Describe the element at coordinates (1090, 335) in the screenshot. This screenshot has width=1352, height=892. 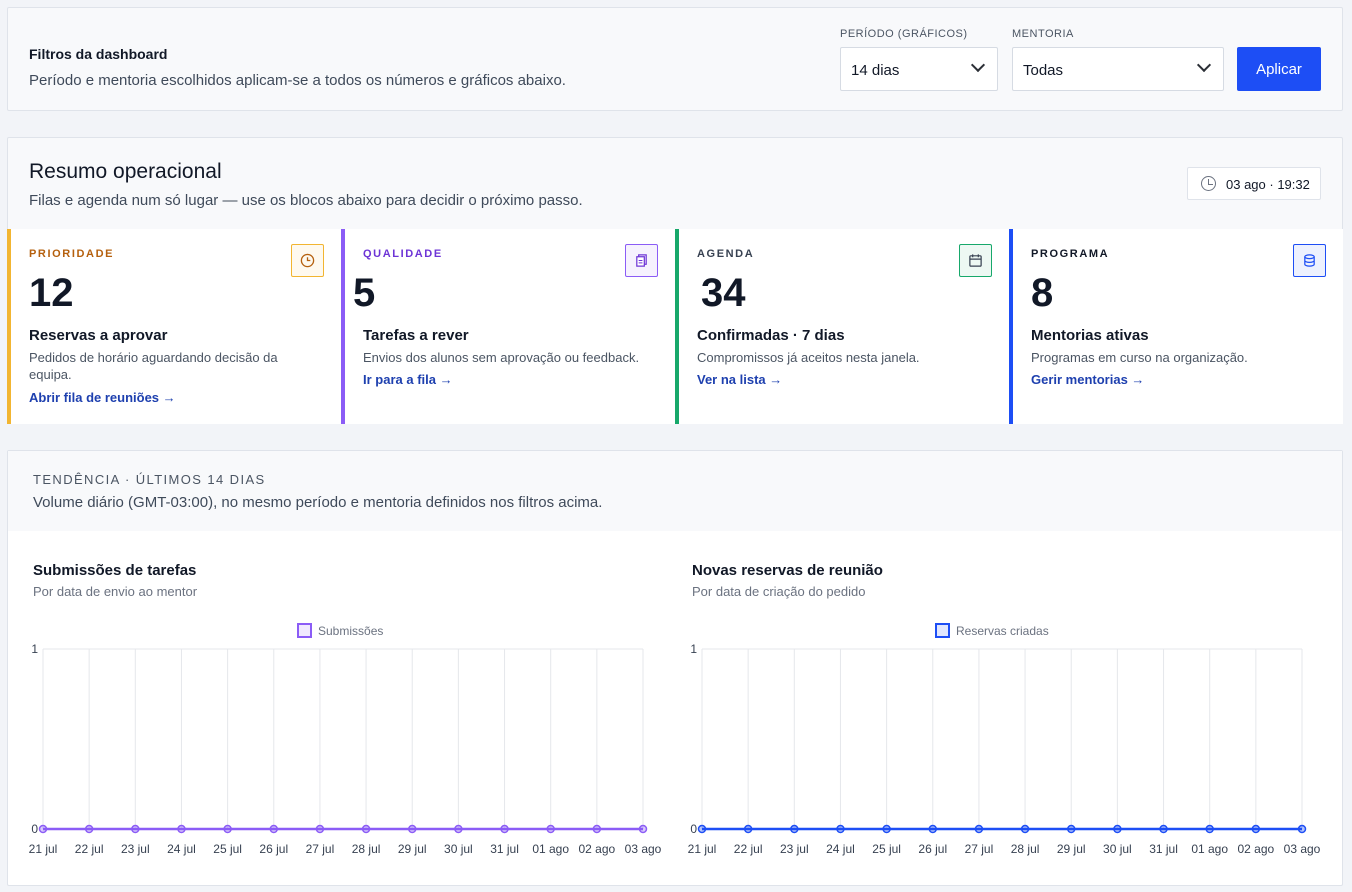
I see `kpi-name: Mentorias ativas` at that location.